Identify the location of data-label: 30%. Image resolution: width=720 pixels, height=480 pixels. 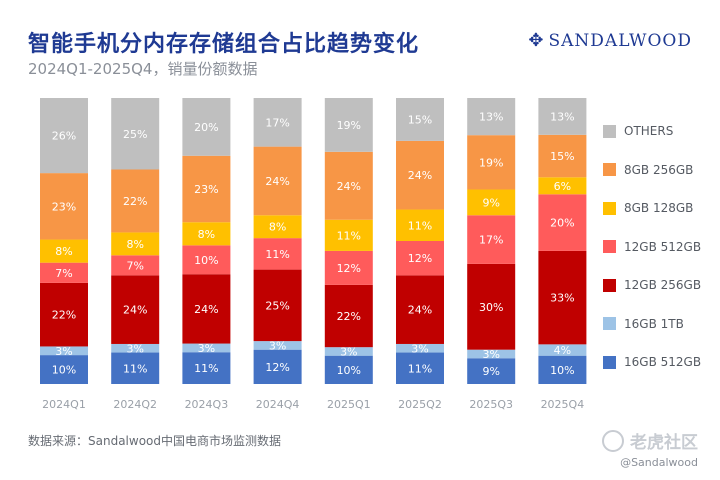
(491, 307).